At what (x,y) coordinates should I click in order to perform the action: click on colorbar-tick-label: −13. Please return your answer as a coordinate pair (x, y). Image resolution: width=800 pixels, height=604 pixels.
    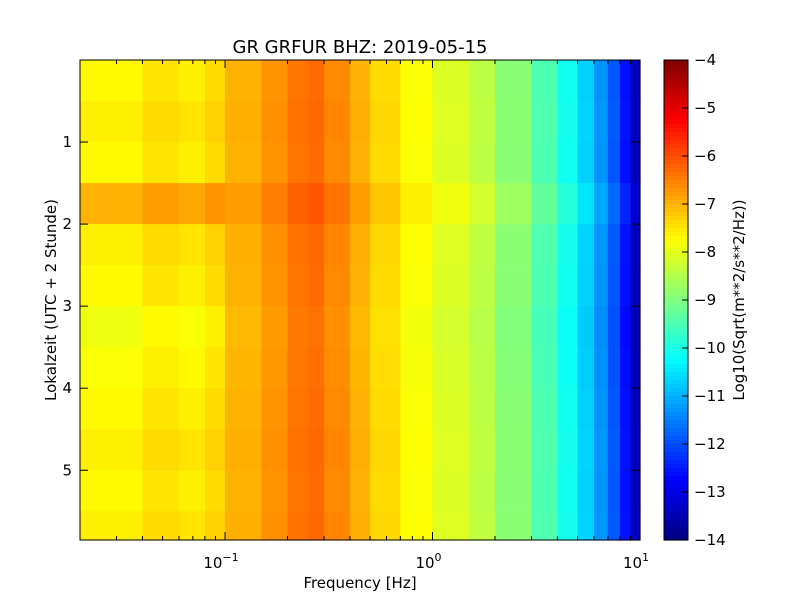
    Looking at the image, I should click on (710, 492).